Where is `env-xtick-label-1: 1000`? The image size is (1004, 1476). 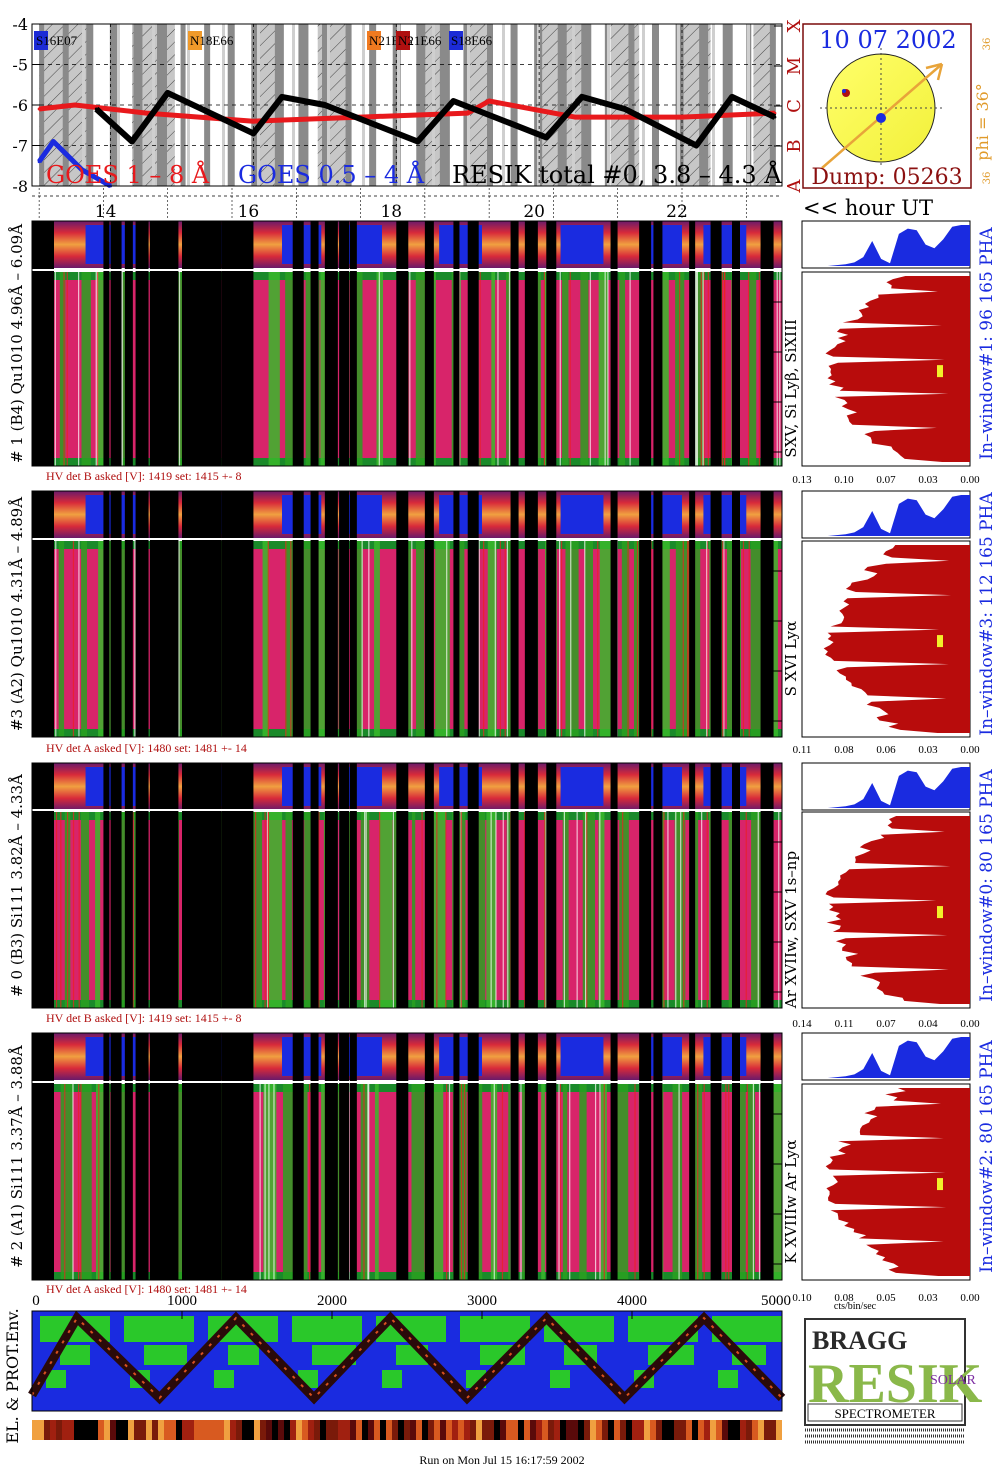
env-xtick-label-1: 1000 is located at coordinates (182, 1301).